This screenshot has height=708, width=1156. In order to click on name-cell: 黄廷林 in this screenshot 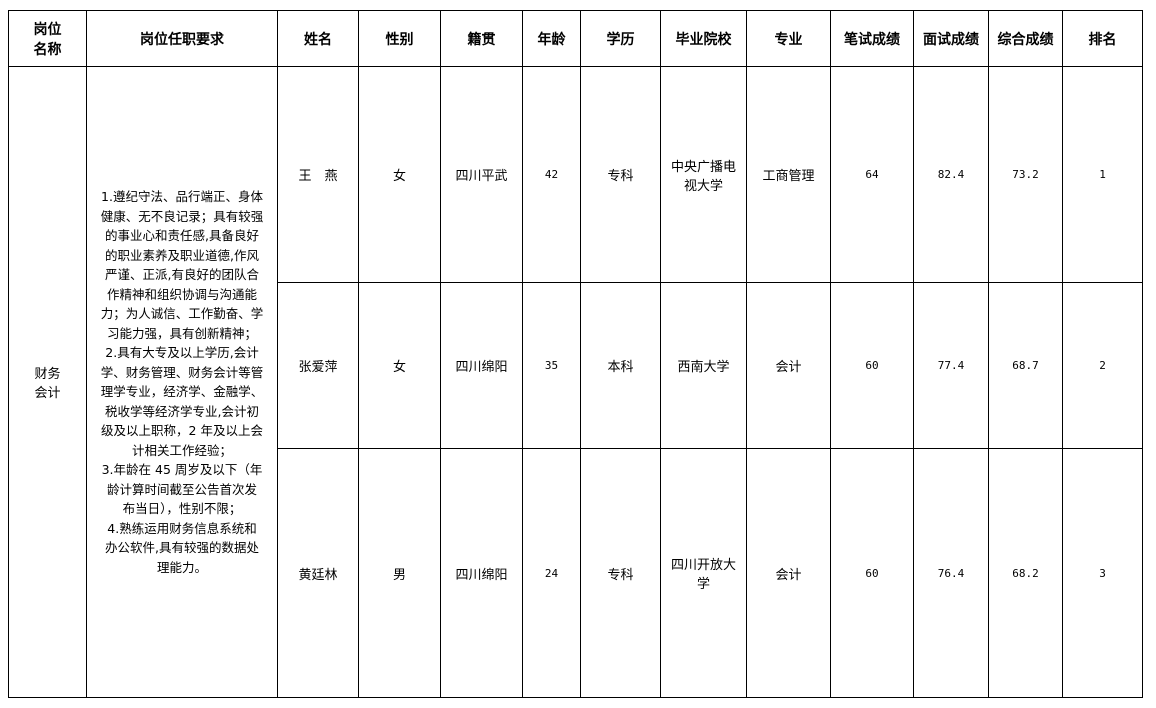, I will do `click(318, 573)`.